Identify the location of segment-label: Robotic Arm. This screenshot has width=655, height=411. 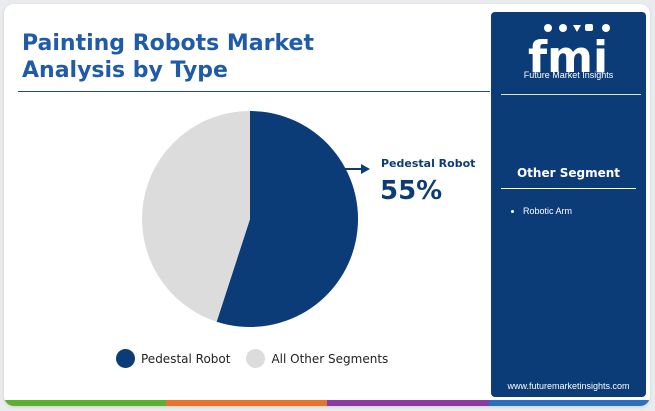
(548, 211).